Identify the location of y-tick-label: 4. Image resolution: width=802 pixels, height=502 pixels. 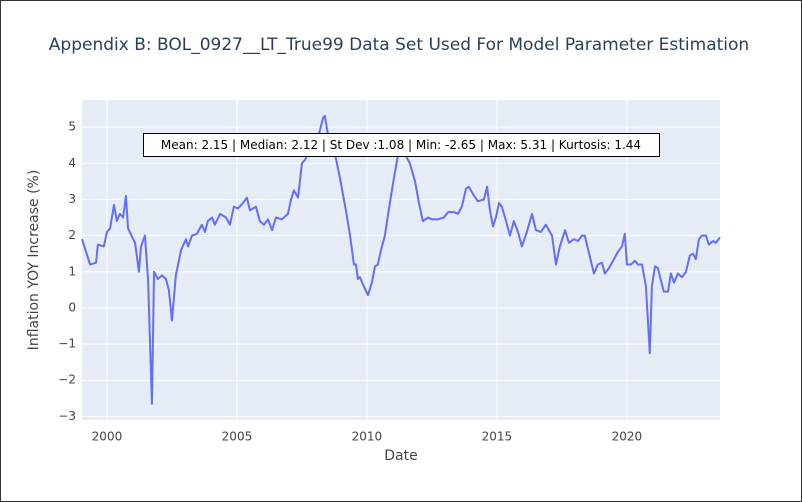
(72, 163).